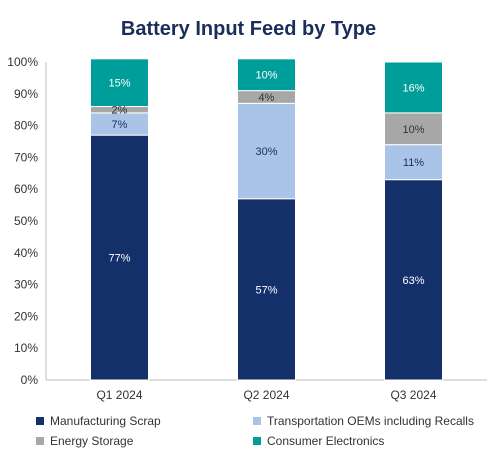  I want to click on legend-label: Energy Storage, so click(92, 441).